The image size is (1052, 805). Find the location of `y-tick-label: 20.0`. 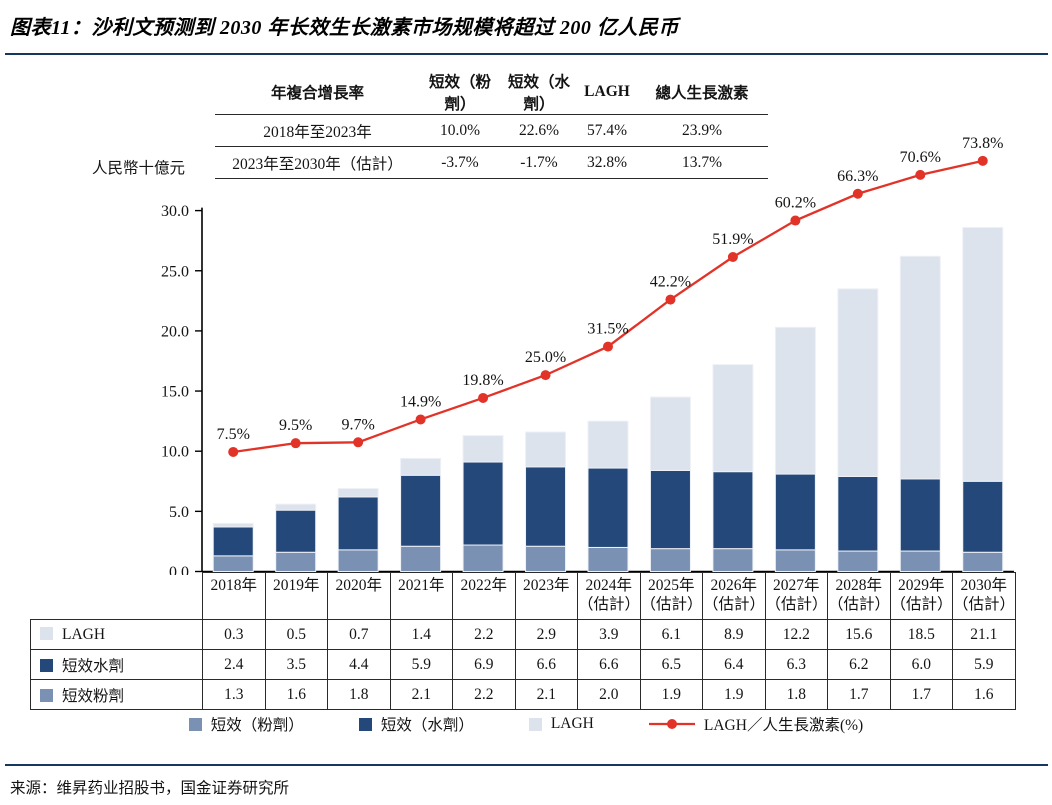

y-tick-label: 20.0 is located at coordinates (175, 331).